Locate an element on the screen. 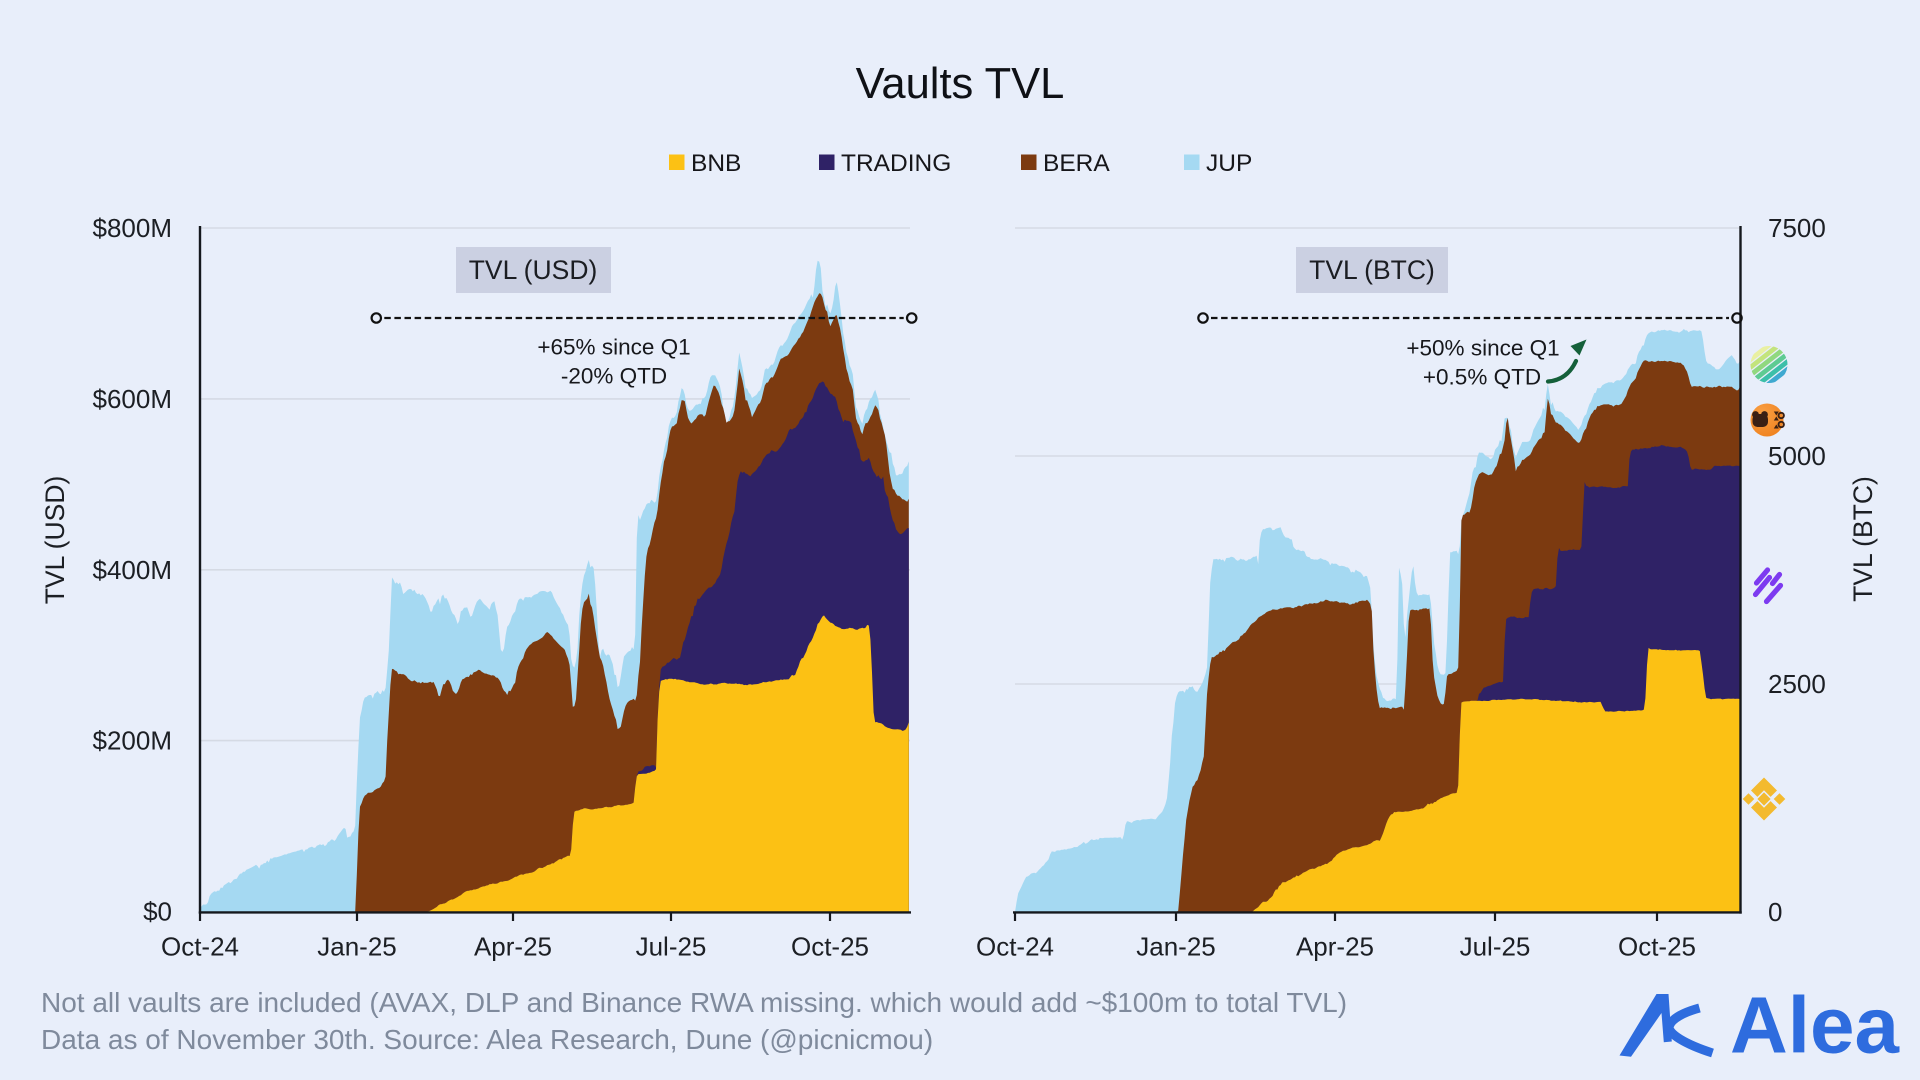 This screenshot has height=1080, width=1920. svg-text: JUP is located at coordinates (1229, 163).